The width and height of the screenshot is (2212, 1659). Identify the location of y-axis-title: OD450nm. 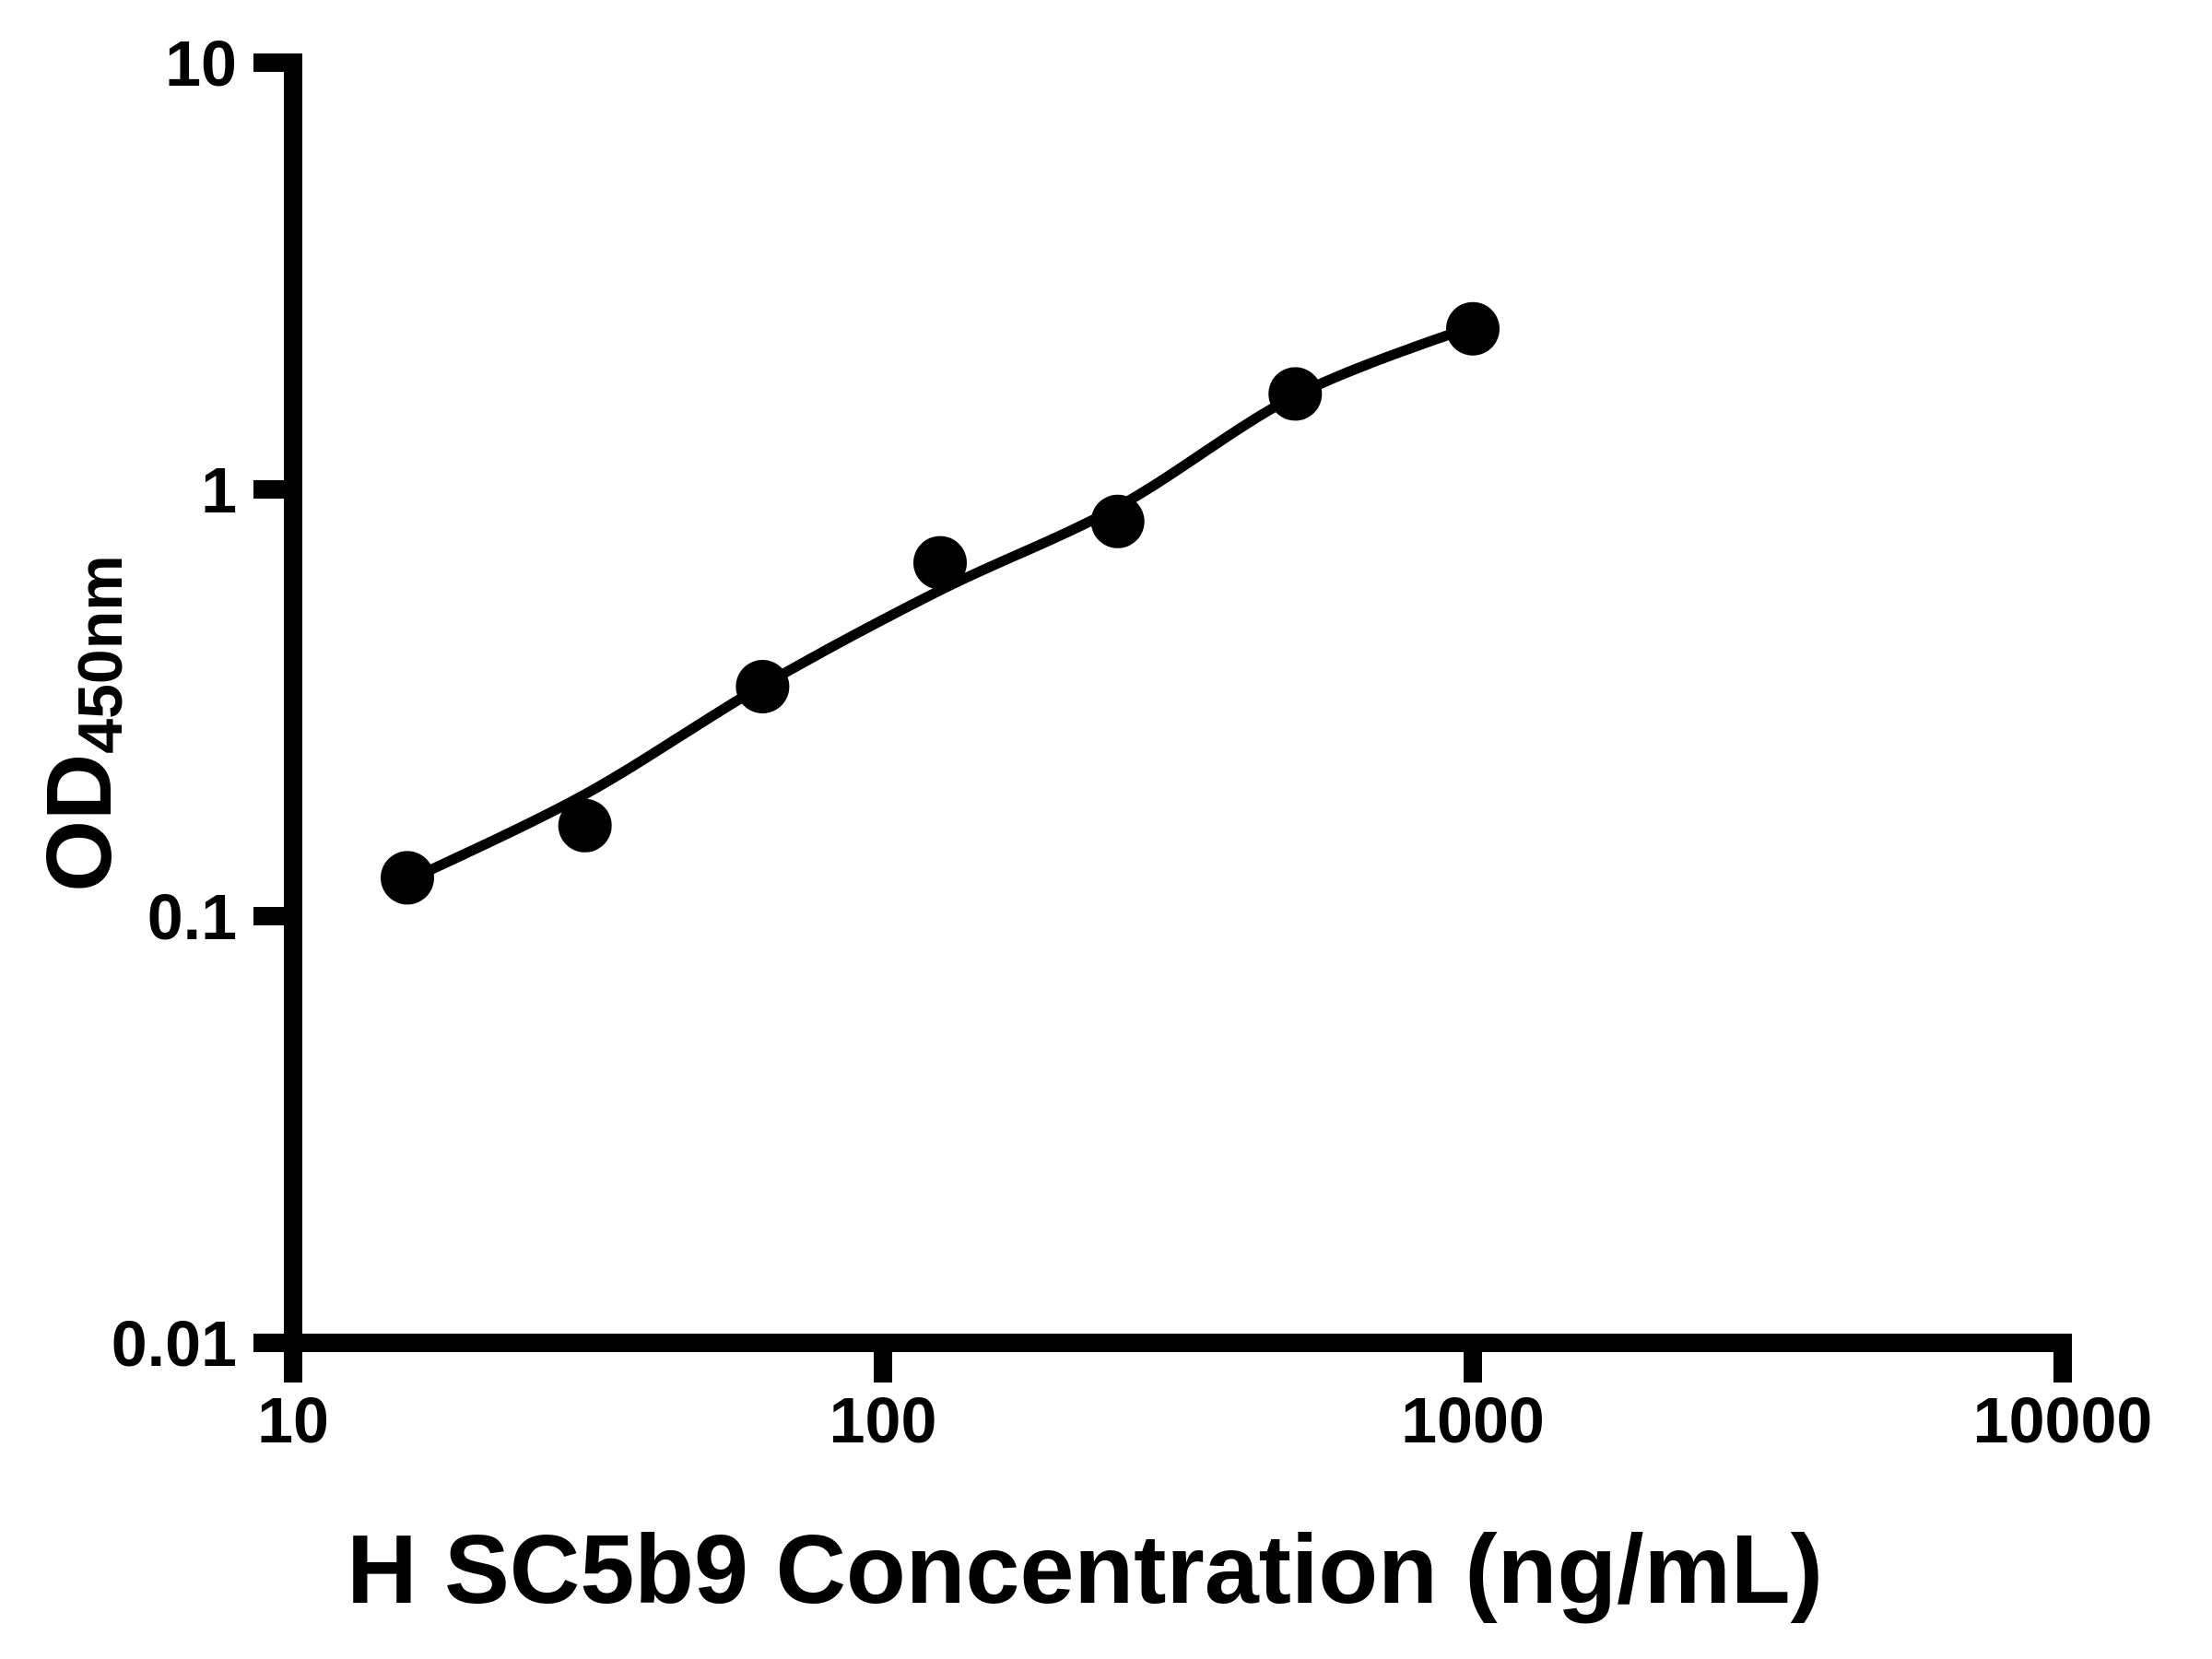
(81, 723).